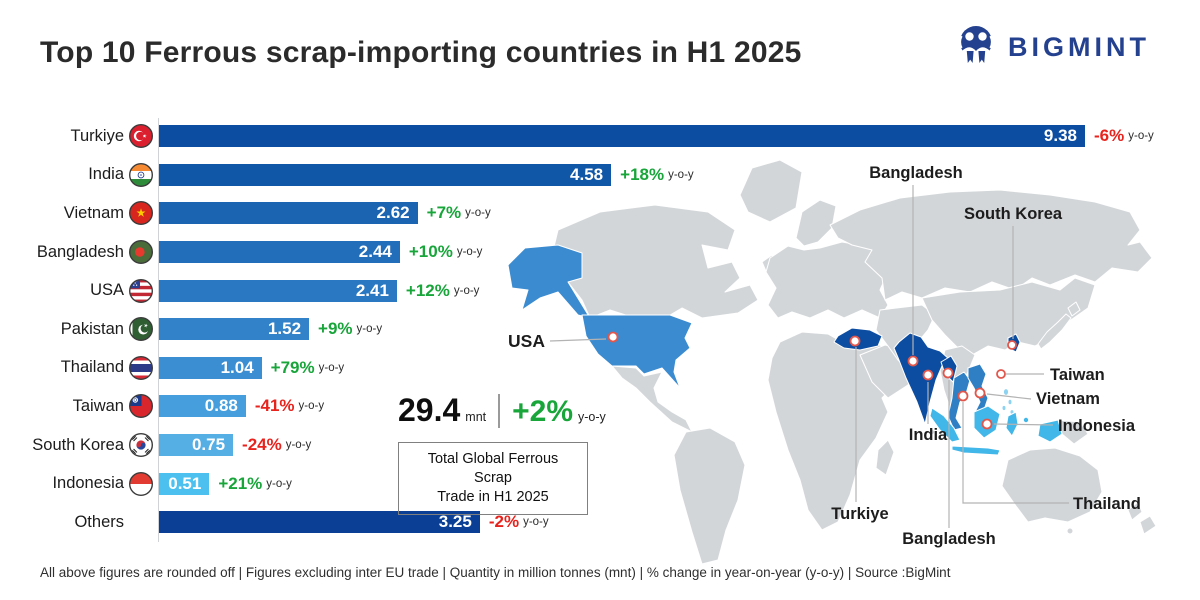  I want to click on bar-value: 3.25, so click(455, 522).